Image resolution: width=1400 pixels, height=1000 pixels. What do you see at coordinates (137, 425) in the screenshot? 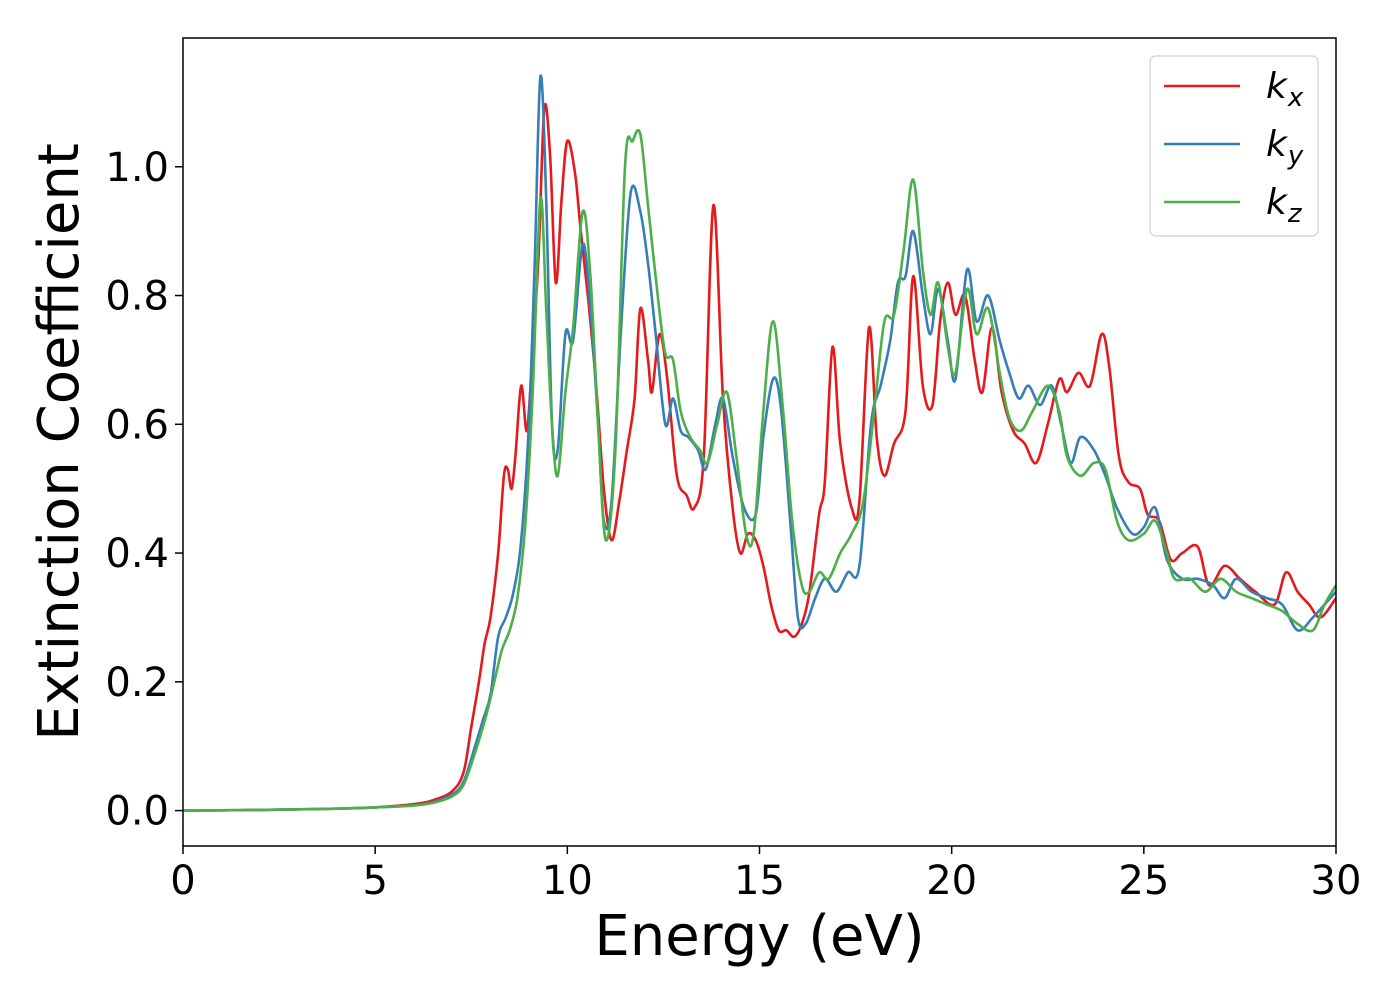
I see `y-tick-label: 0.6` at bounding box center [137, 425].